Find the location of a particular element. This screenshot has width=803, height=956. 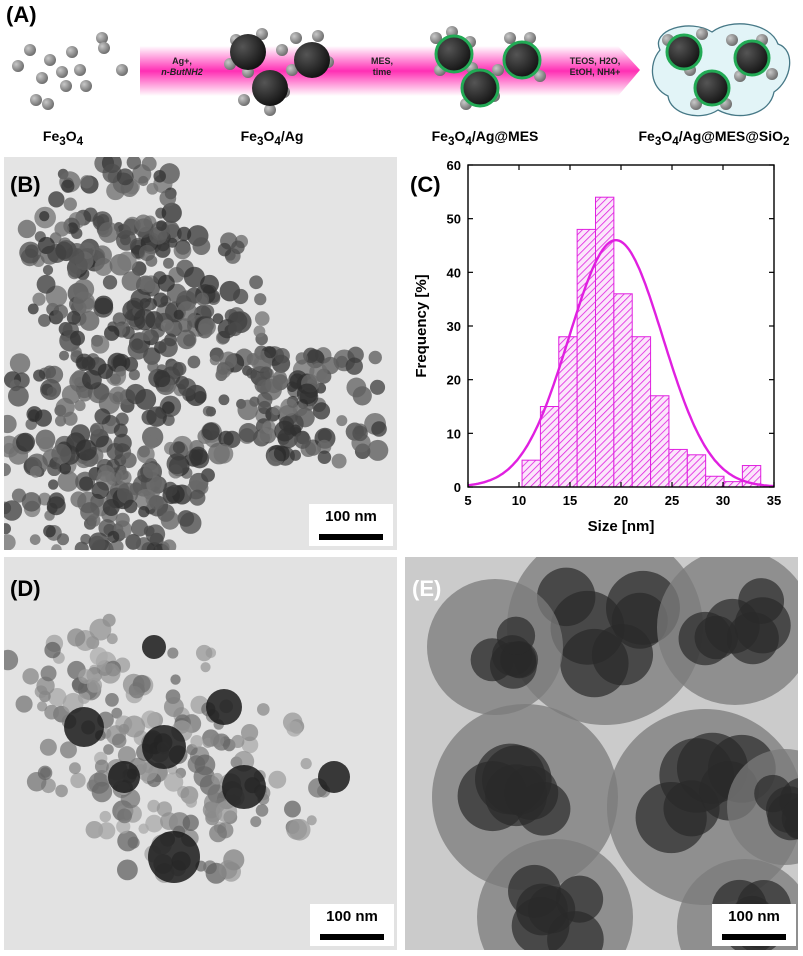

y-tick-label: 30 is located at coordinates (454, 326).